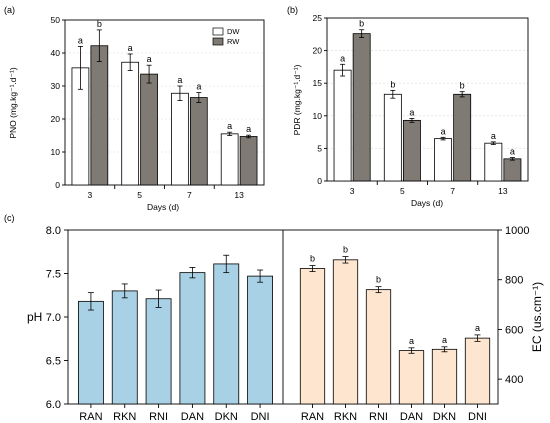 This screenshot has height=423, width=550. Describe the element at coordinates (345, 332) in the screenshot. I see `bar-ec-RKN` at that location.